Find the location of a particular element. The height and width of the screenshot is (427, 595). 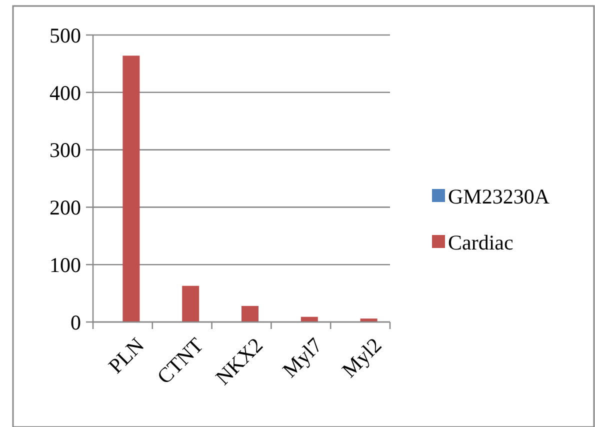

y-tick-label: 300 is located at coordinates (65, 150).